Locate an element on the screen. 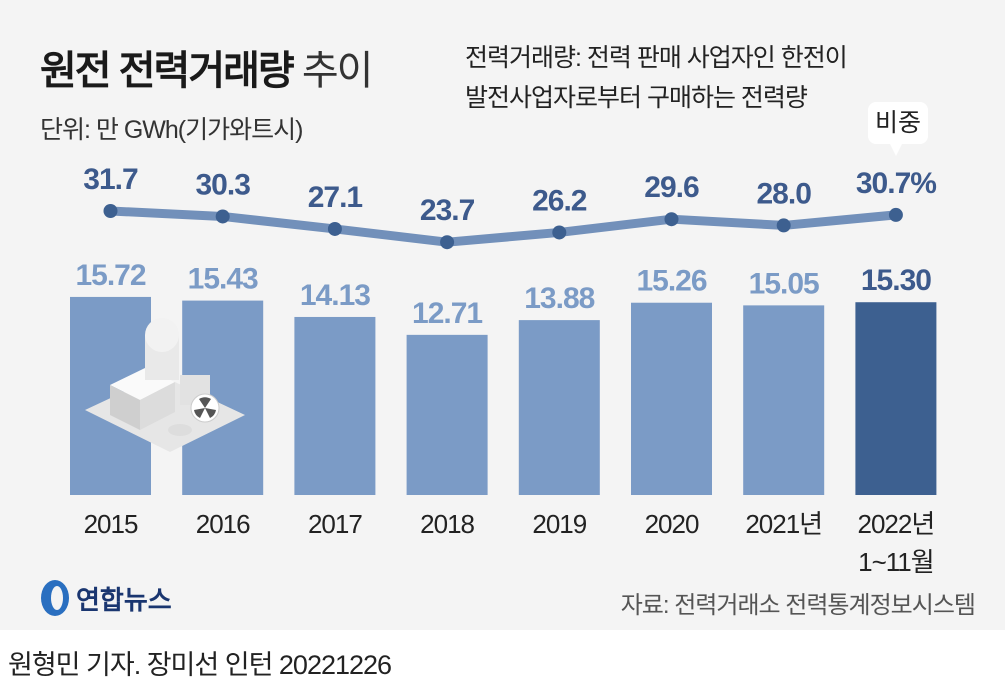 The width and height of the screenshot is (1005, 686). title-main: 원전 전력거래량 is located at coordinates (167, 71).